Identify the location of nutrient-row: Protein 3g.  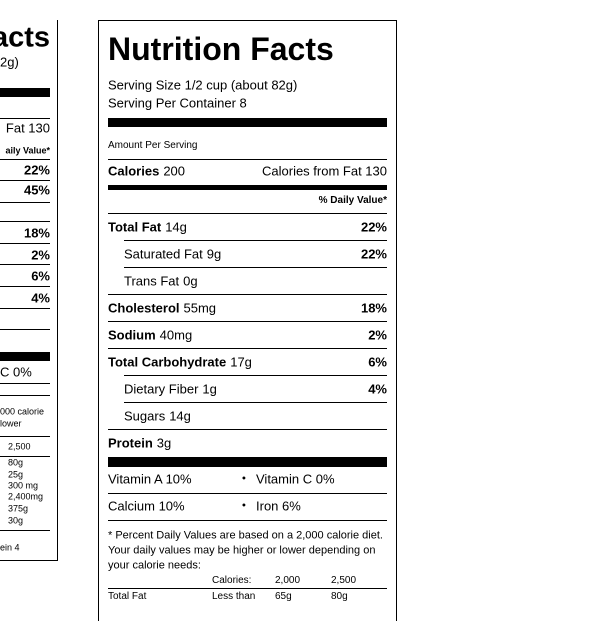
(139, 443).